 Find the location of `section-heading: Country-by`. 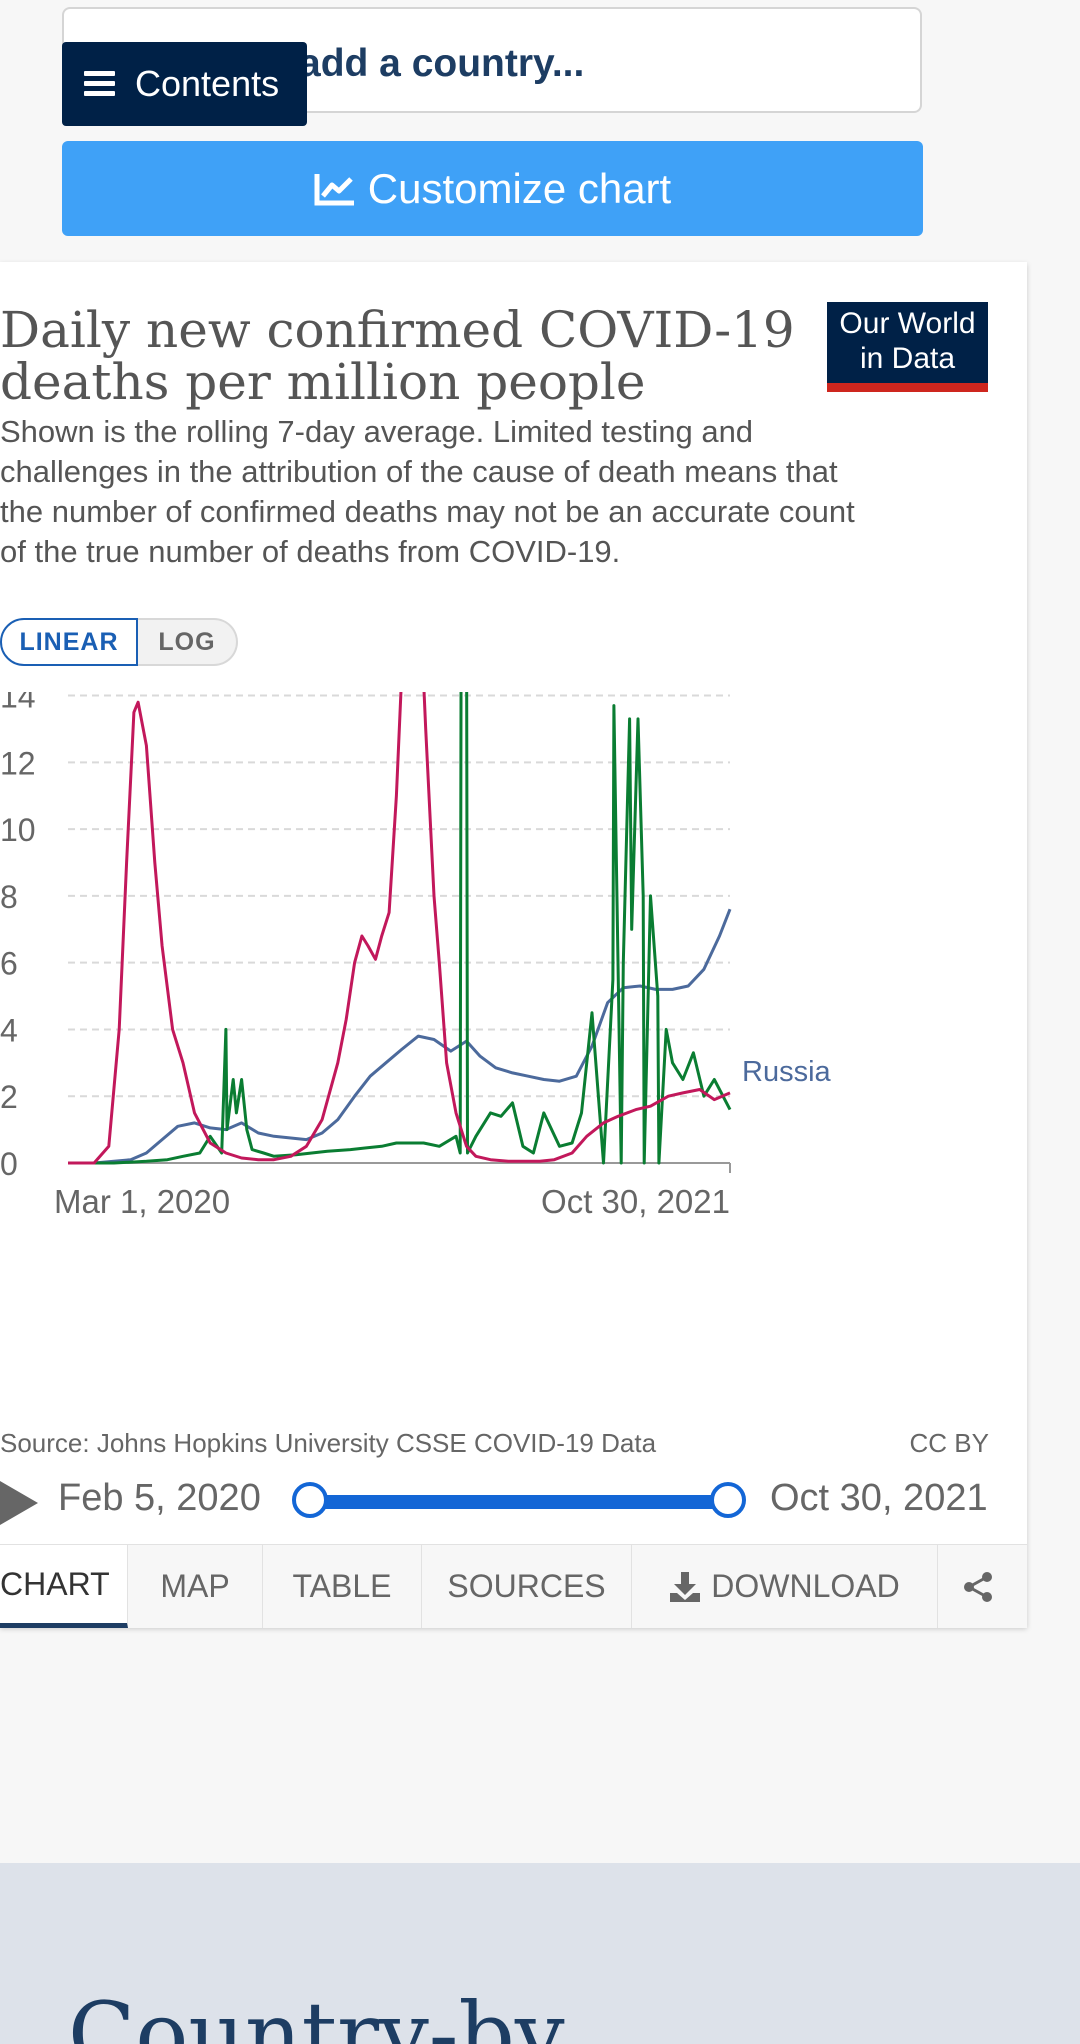

section-heading: Country-by is located at coordinates (316, 2013).